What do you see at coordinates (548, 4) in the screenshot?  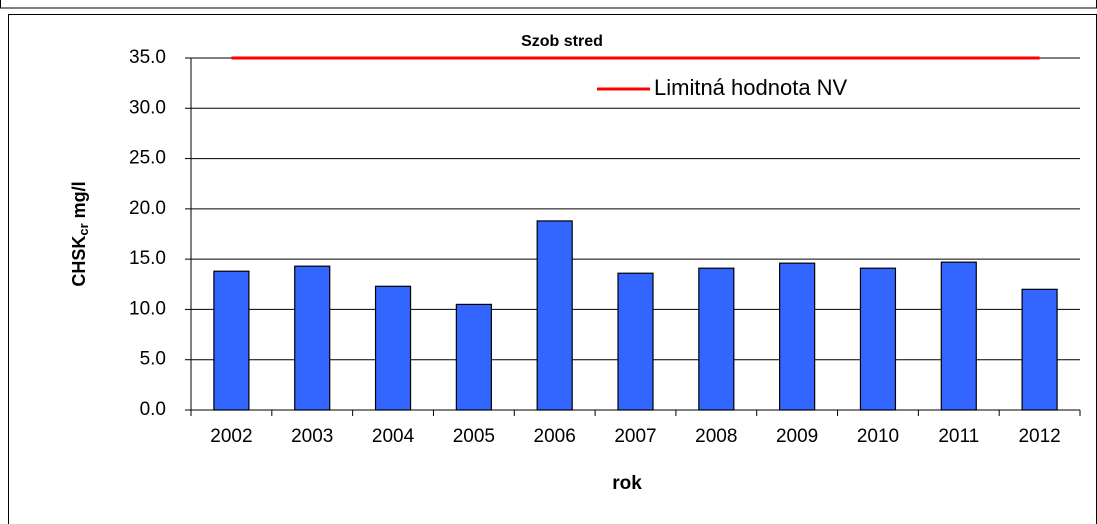 I see `top-frame` at bounding box center [548, 4].